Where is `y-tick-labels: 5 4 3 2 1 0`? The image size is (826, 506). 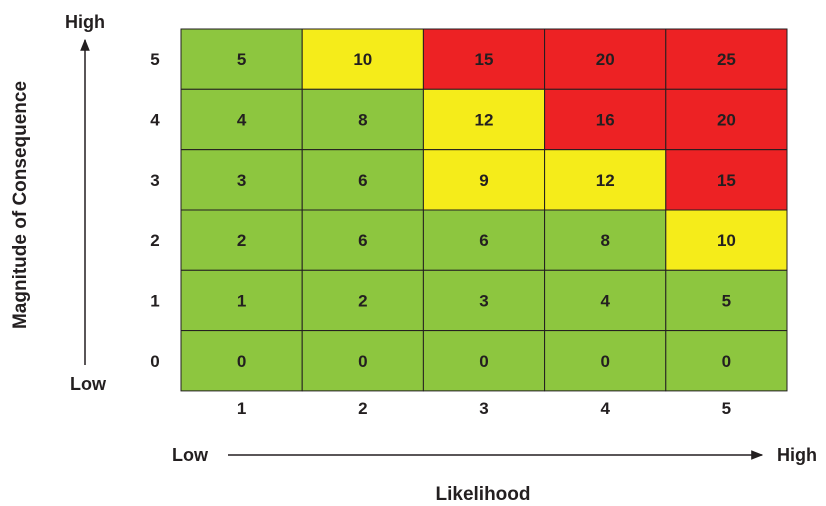
y-tick-labels: 5 4 3 2 1 0 is located at coordinates (155, 210).